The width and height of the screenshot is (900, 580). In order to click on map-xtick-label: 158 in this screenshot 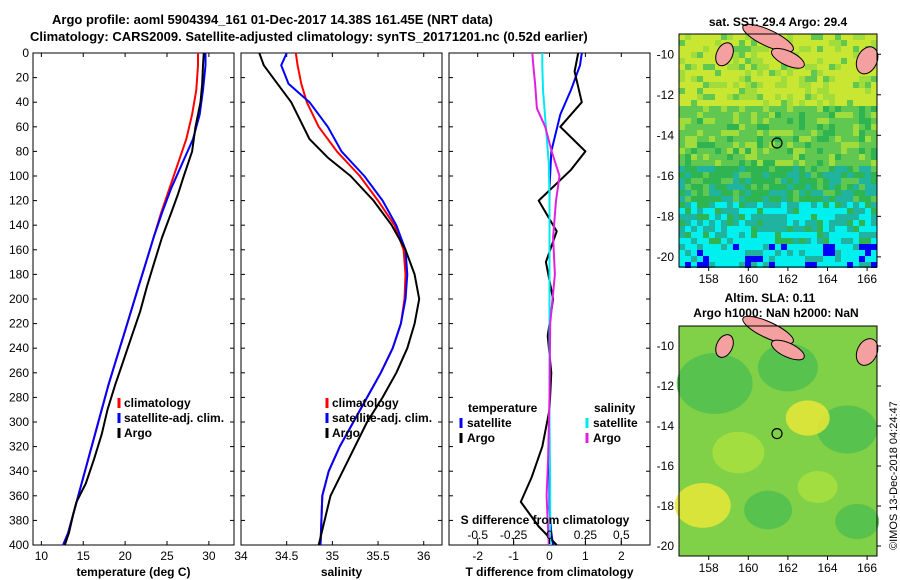, I will do `click(709, 279)`.